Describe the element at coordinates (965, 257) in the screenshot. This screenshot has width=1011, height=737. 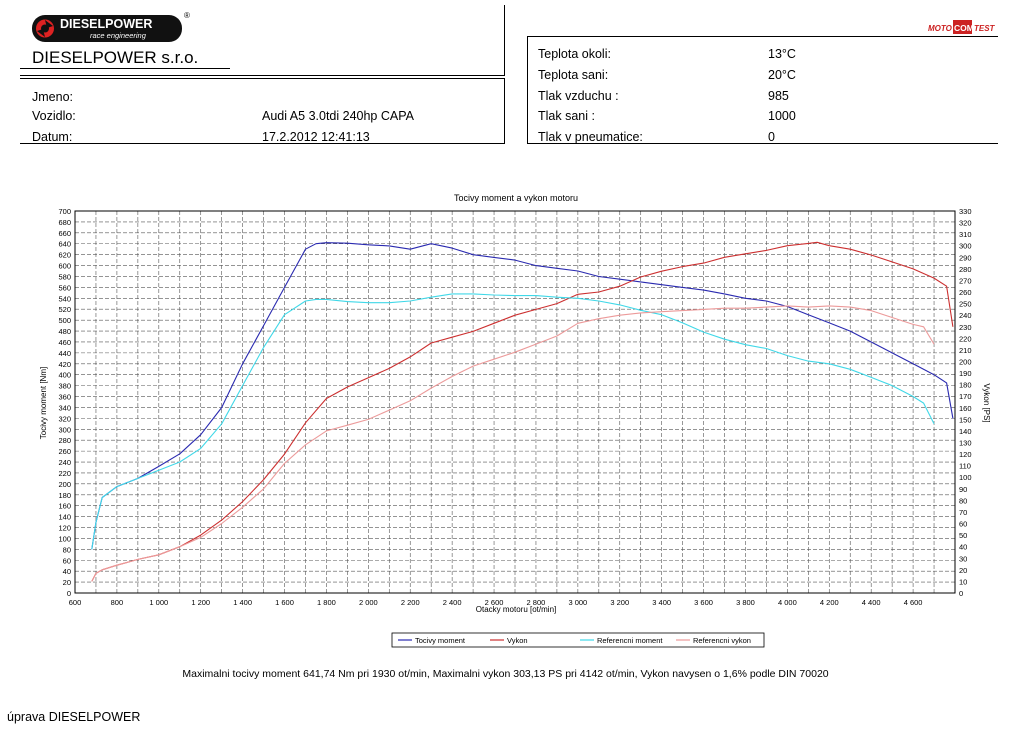
I see `y-right-tick-label: 290` at that location.